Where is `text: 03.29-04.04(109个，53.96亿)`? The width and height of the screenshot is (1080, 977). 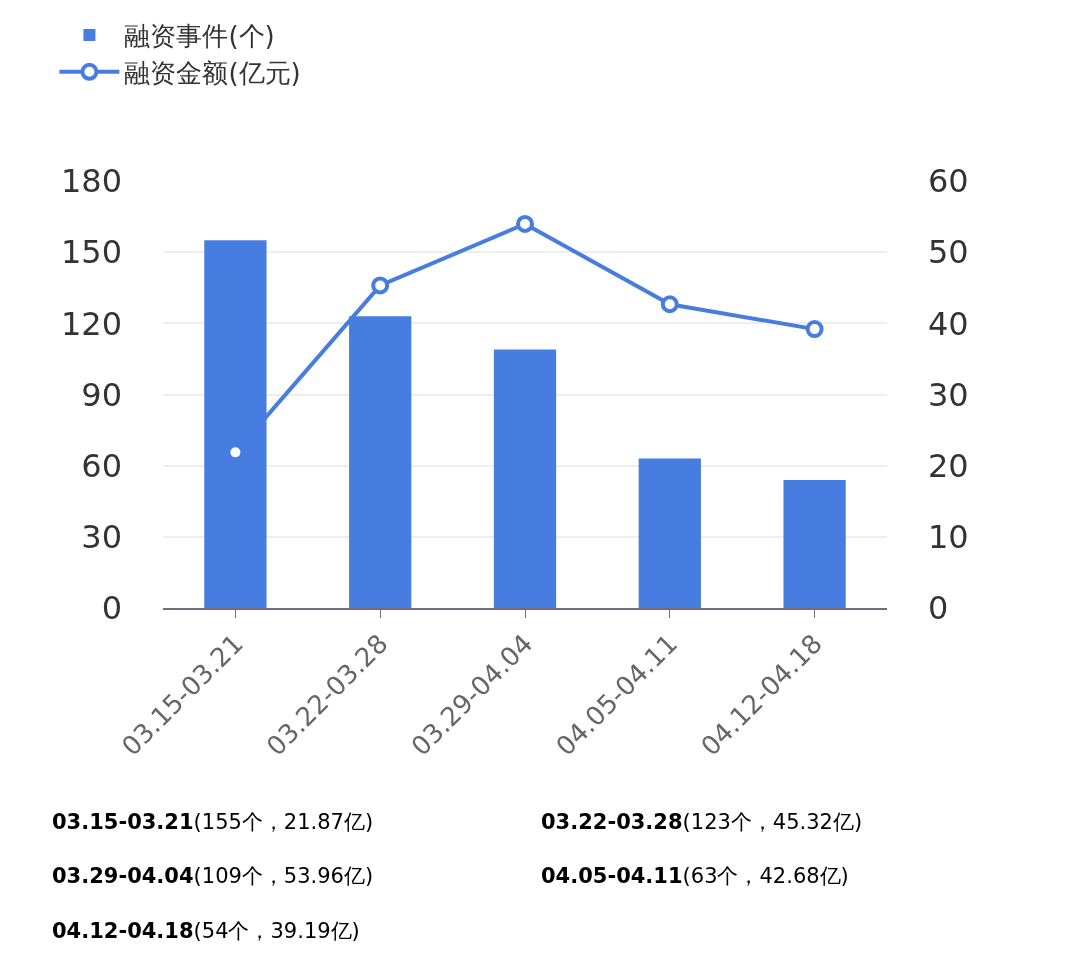 text: 03.29-04.04(109个，53.96亿) is located at coordinates (213, 876).